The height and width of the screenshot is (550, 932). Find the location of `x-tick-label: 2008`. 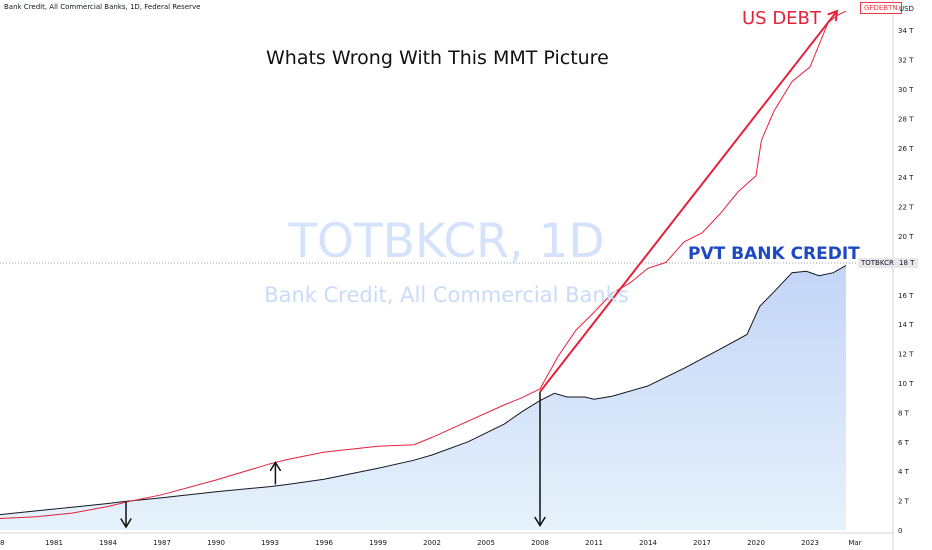

x-tick-label: 2008 is located at coordinates (540, 543).